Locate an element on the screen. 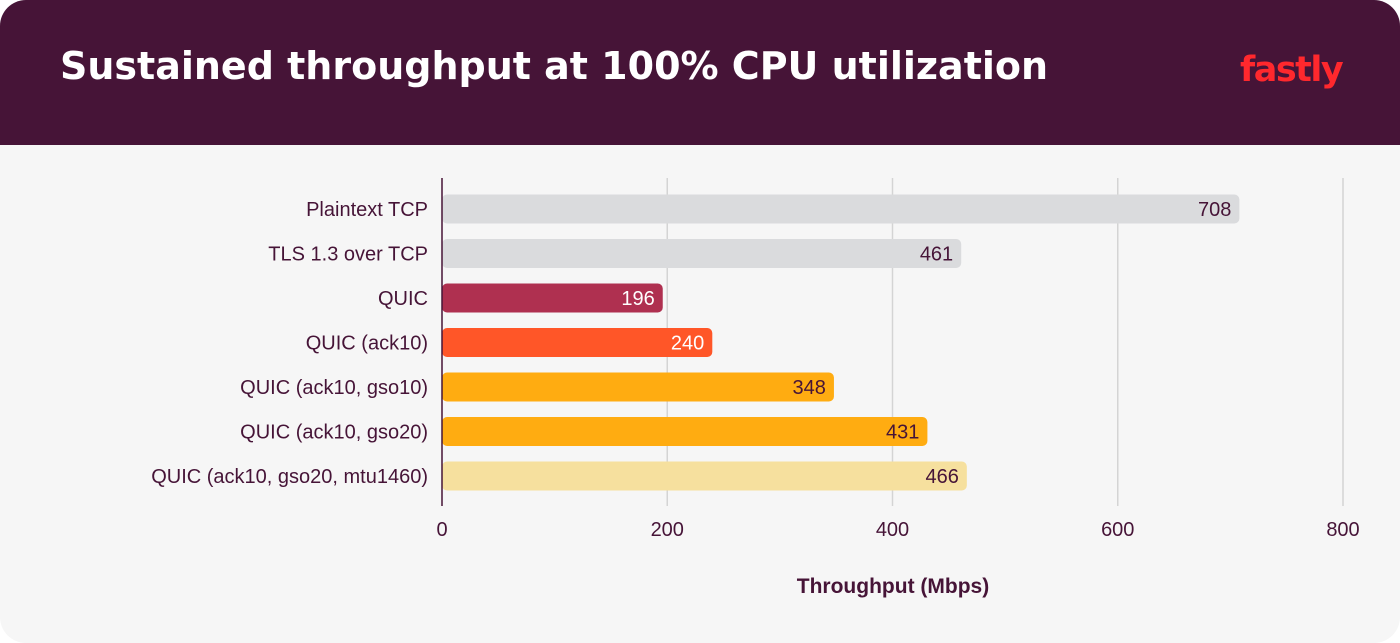  x-tick-label: 400 is located at coordinates (892, 530).